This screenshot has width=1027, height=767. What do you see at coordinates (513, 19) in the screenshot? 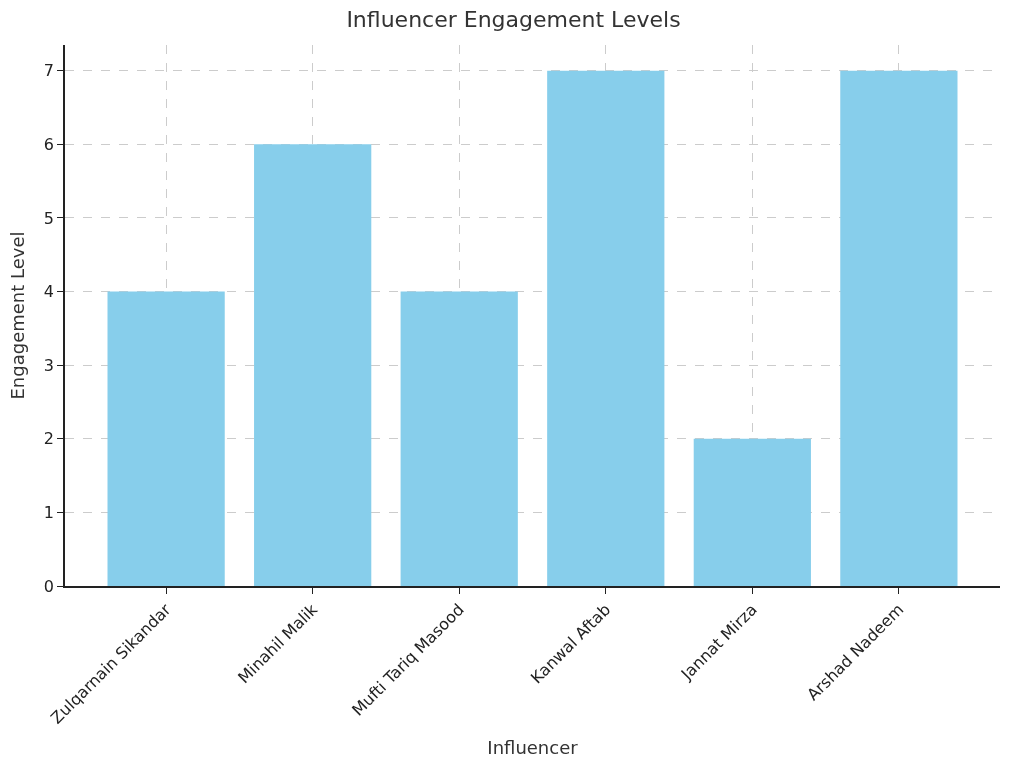
I see `chart-title: Influencer Engagement Levels` at bounding box center [513, 19].